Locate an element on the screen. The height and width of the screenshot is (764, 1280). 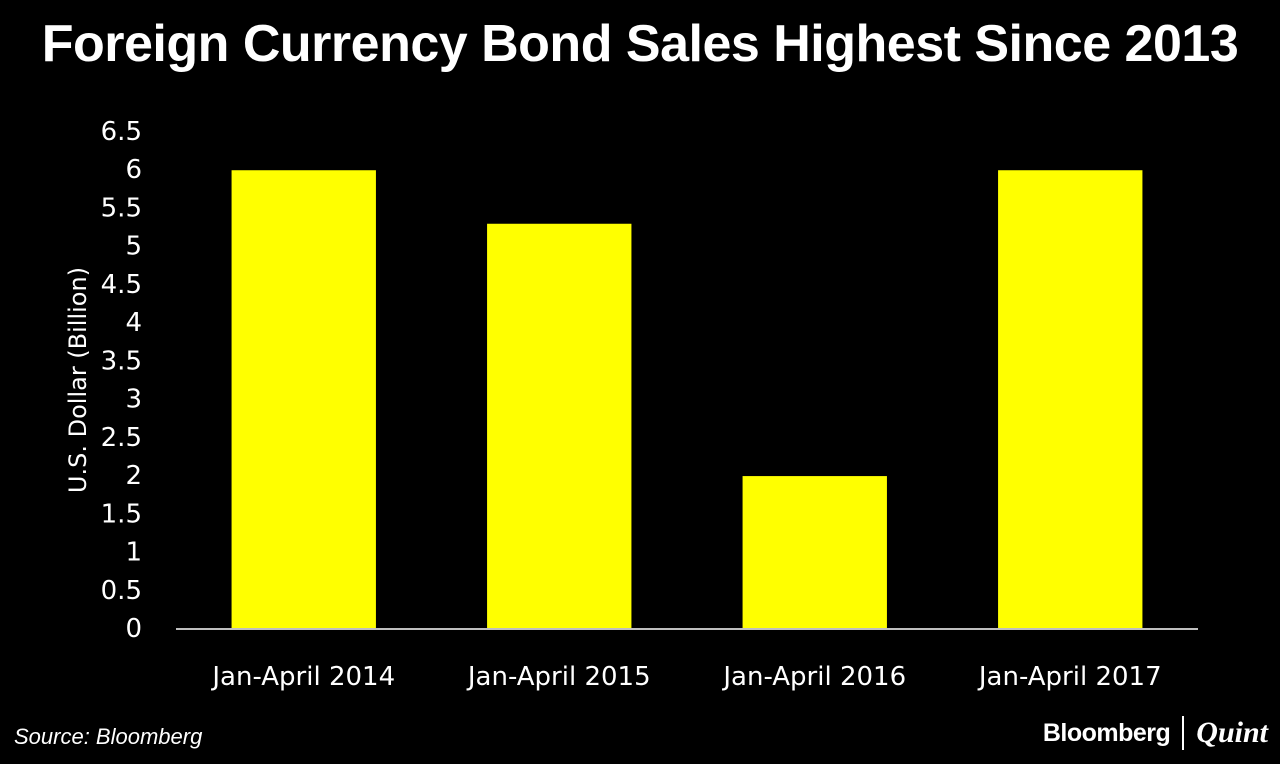
y-tick-label: 3.5 is located at coordinates (121, 361).